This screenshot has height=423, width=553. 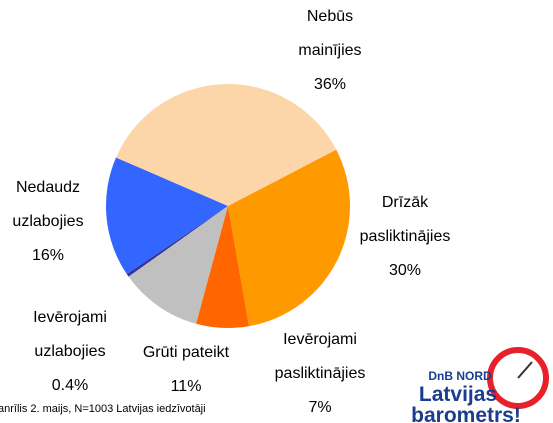 I want to click on slice-label: Drīzāk pasliktinājies 30%, so click(x=405, y=237).